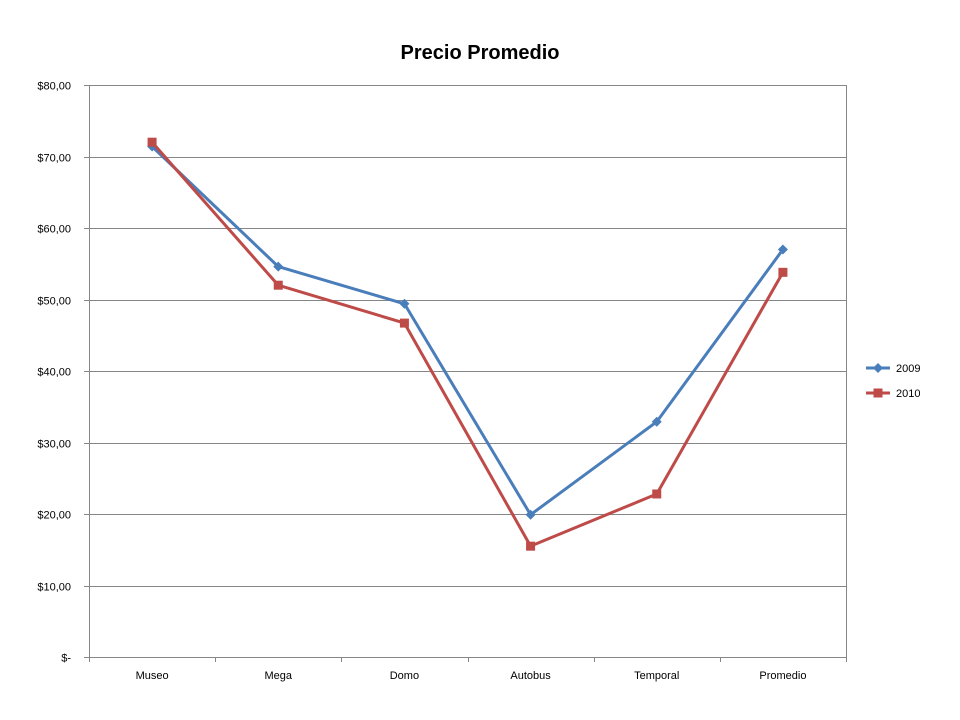 This screenshot has height=720, width=960. Describe the element at coordinates (54, 516) in the screenshot. I see `y-tick-label: $20,00` at that location.